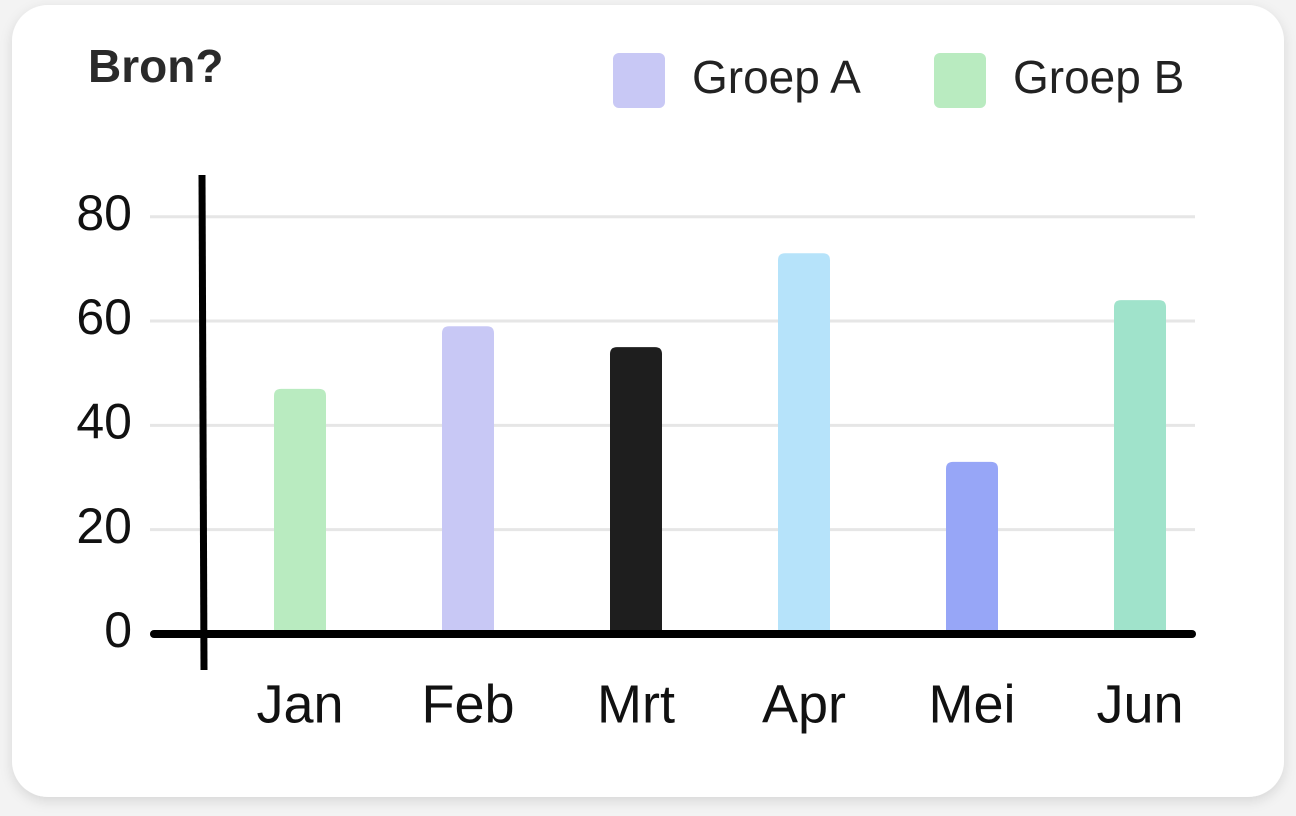 The width and height of the screenshot is (1296, 816). What do you see at coordinates (104, 422) in the screenshot?
I see `y-tick-label: 40` at bounding box center [104, 422].